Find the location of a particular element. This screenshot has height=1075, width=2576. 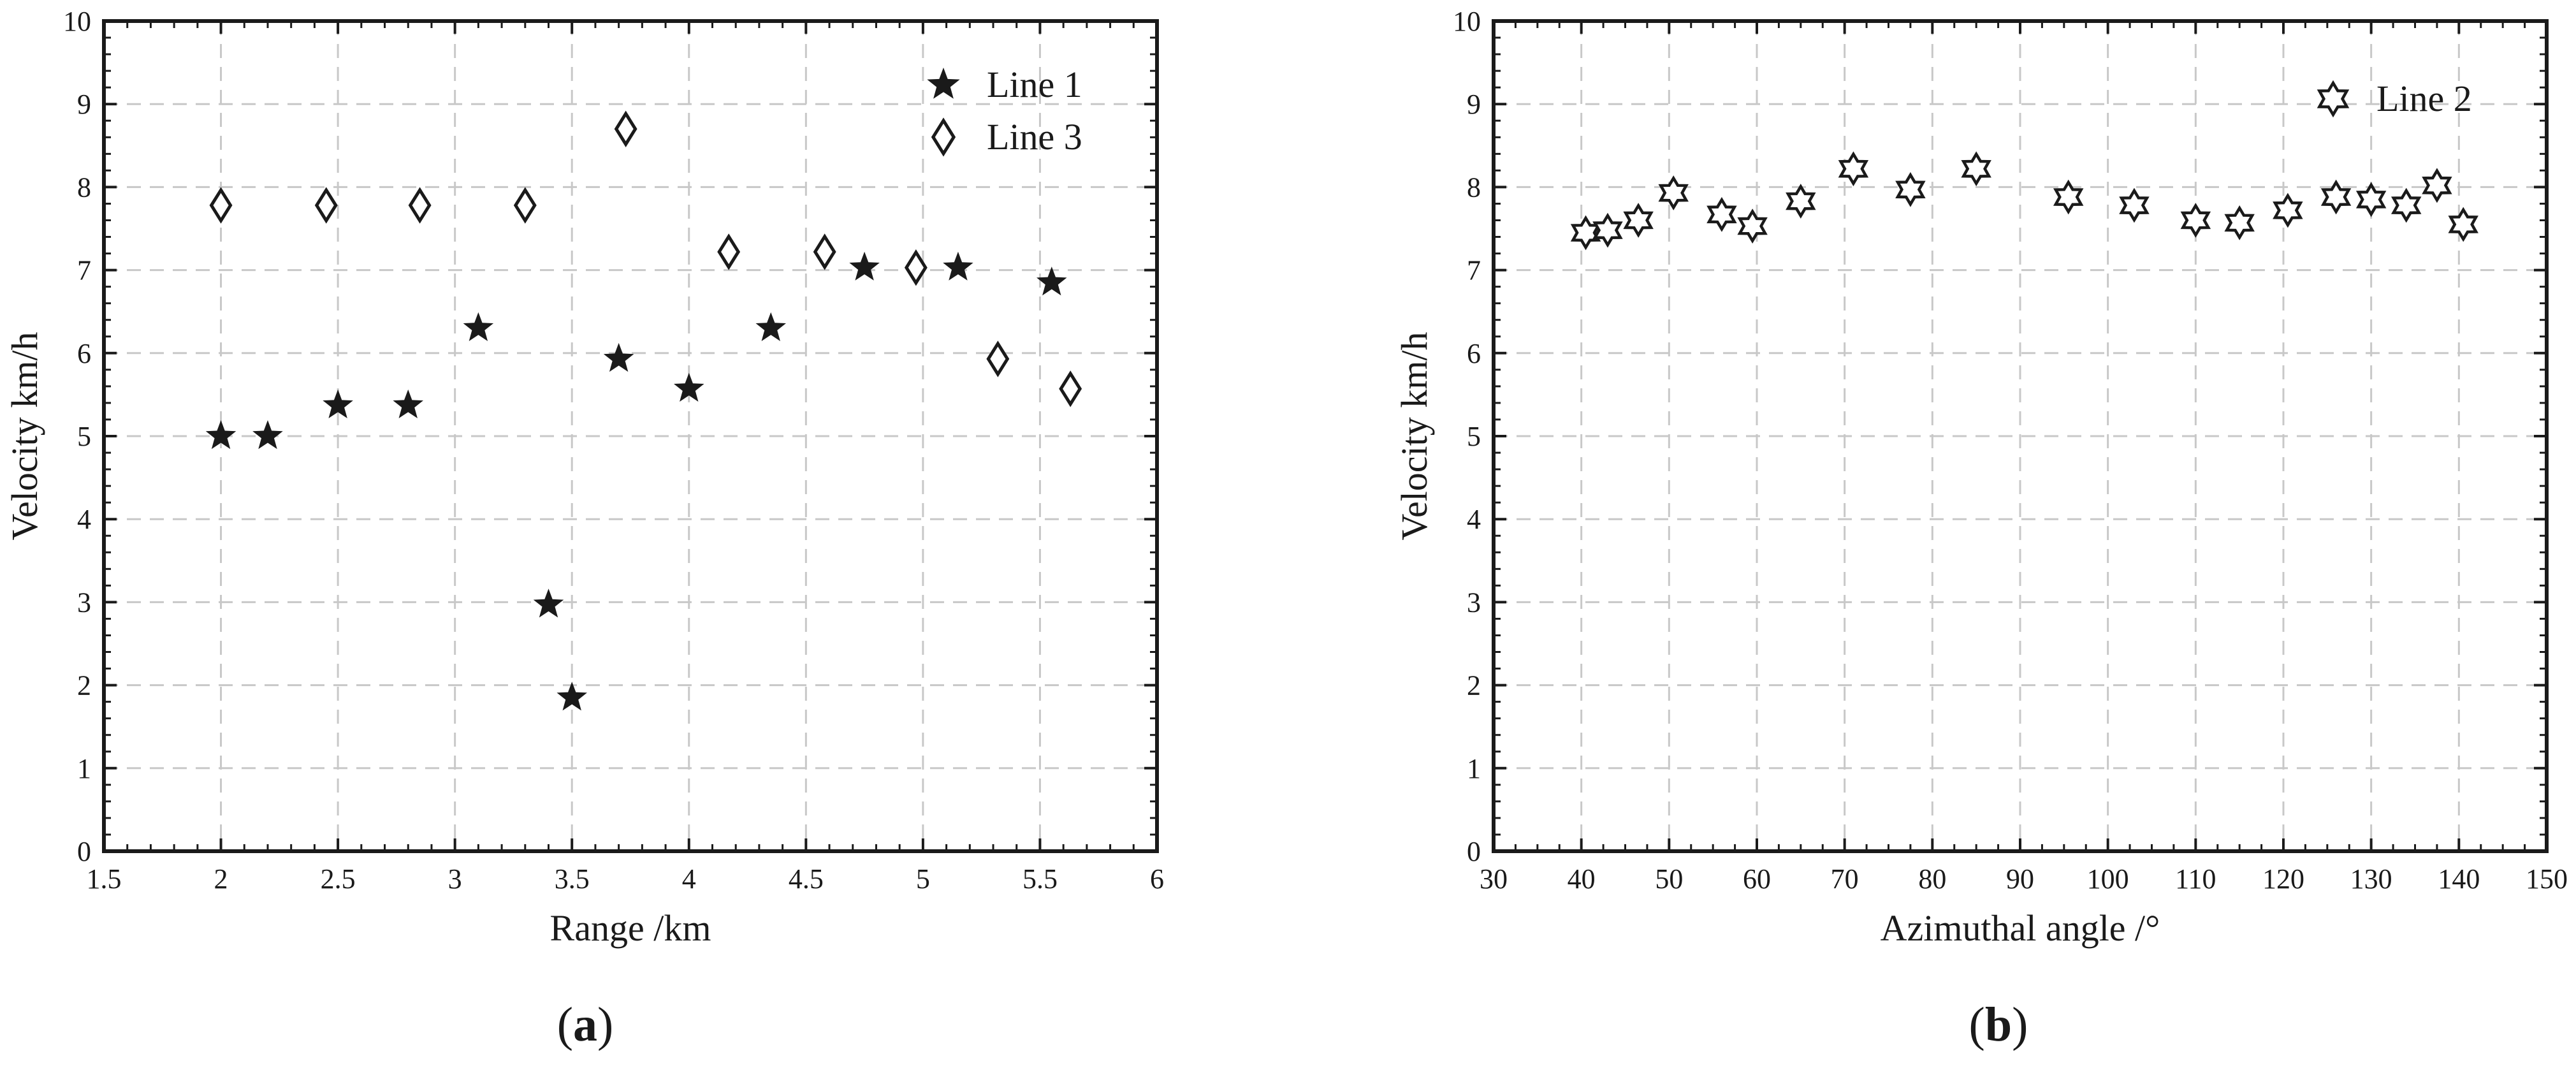

panel-a-caption-open-paren: ( is located at coordinates (565, 1024).